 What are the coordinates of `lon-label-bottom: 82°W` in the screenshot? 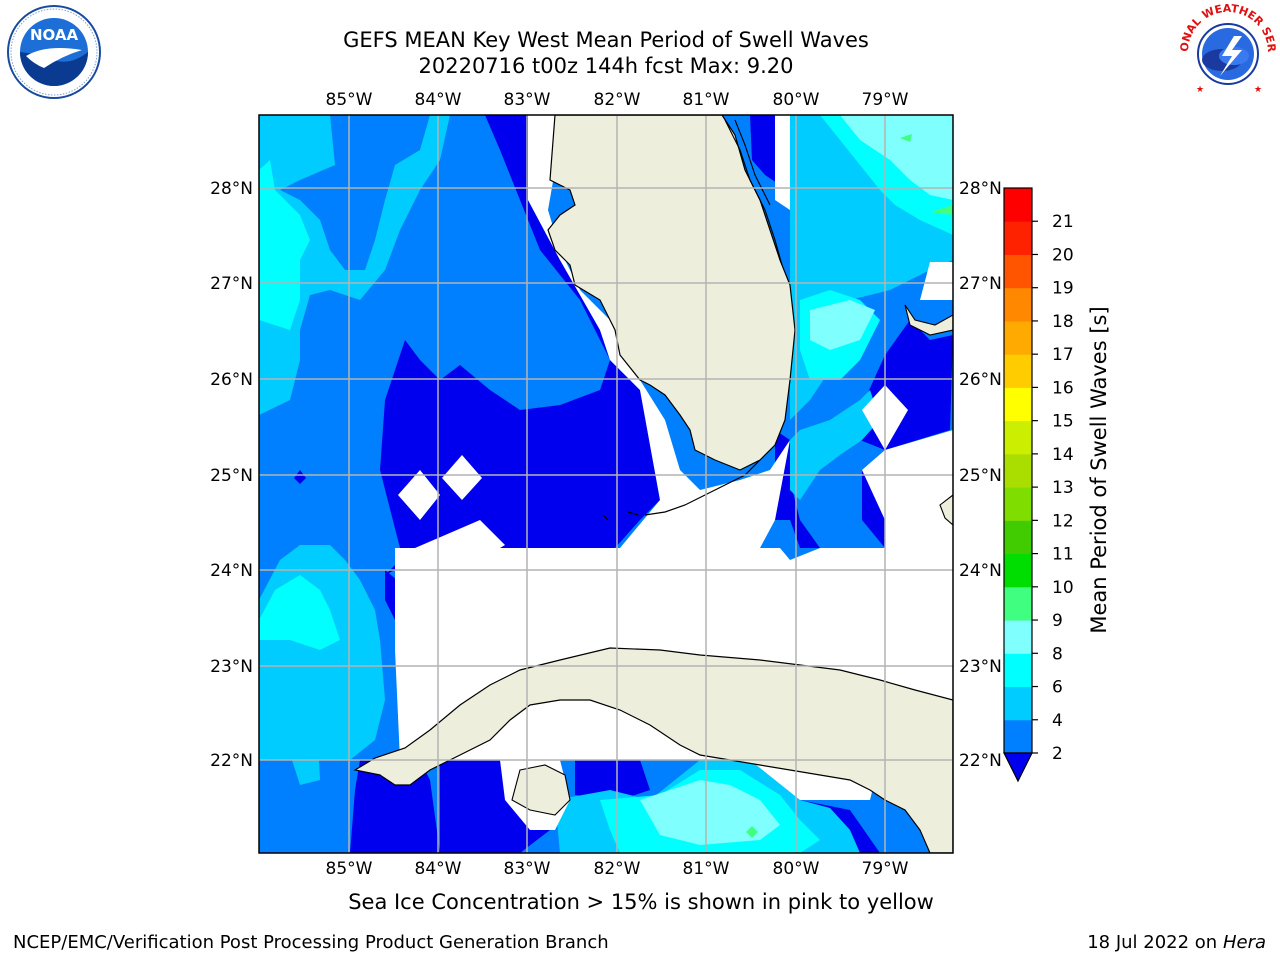 It's located at (617, 869).